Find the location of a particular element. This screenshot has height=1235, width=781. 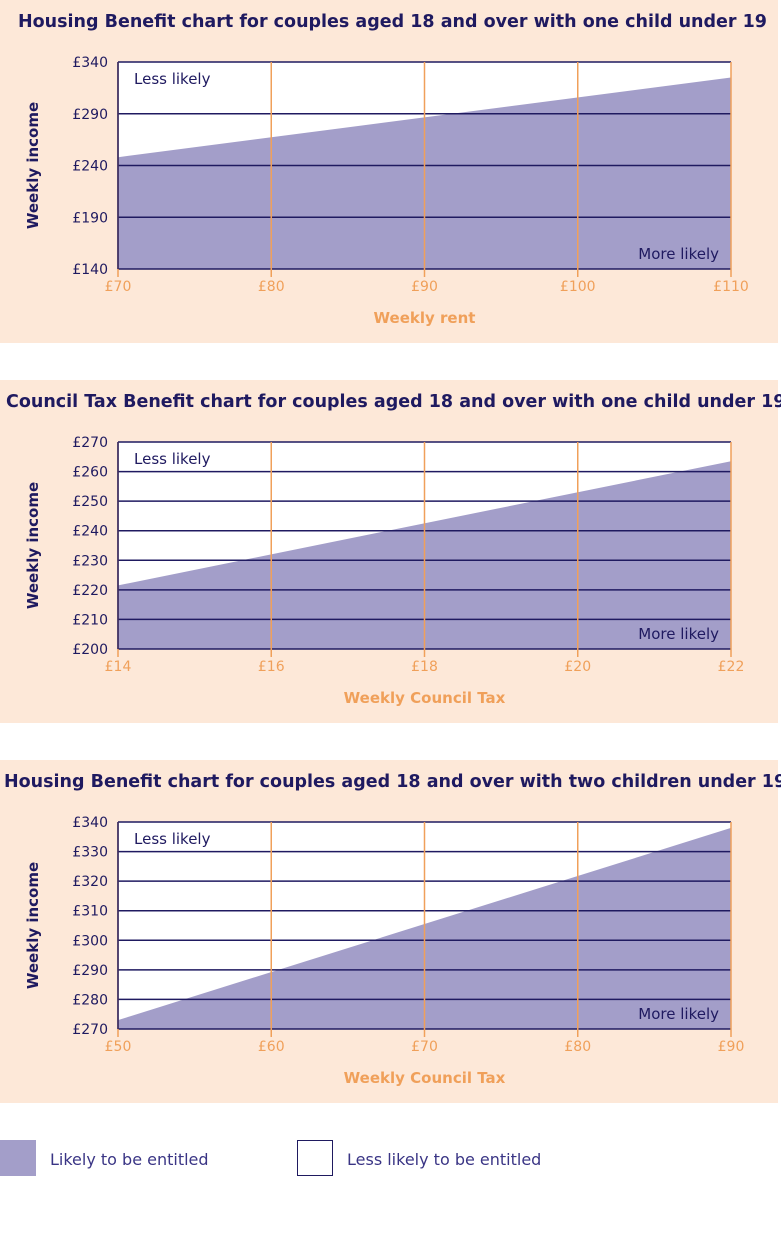

x-axis-label: Weekly rent is located at coordinates (425, 318).